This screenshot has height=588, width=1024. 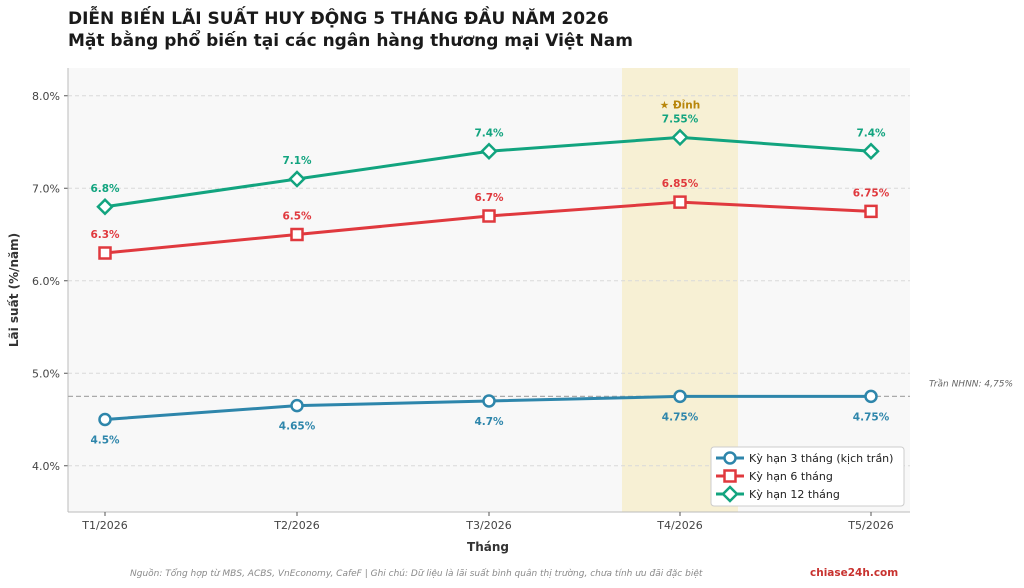 What do you see at coordinates (680, 184) in the screenshot?
I see `data-label: 6.85%` at bounding box center [680, 184].